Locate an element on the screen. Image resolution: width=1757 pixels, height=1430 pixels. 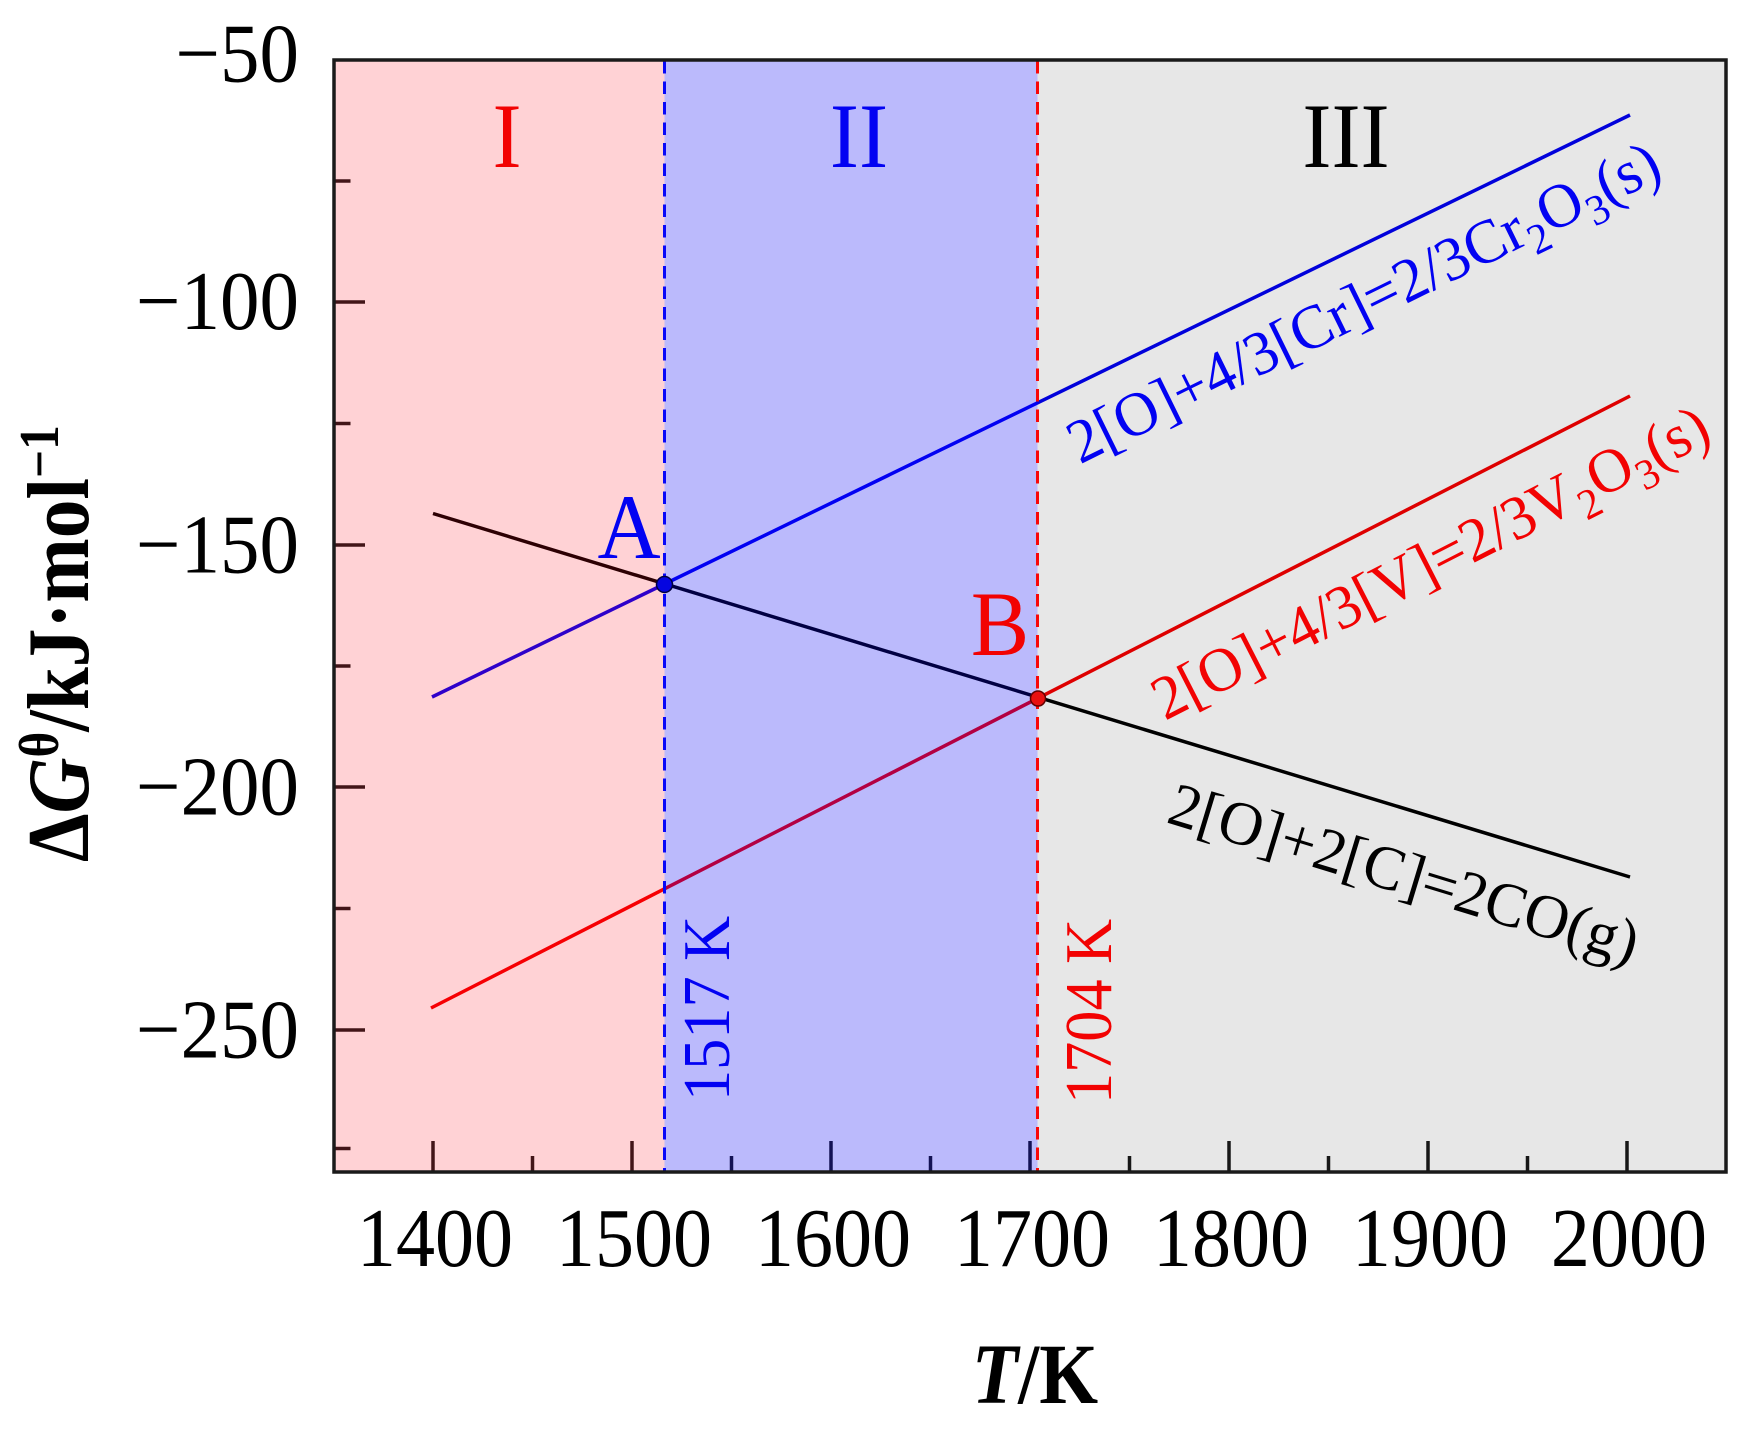
svg-text: −250 is located at coordinates (217, 1029).